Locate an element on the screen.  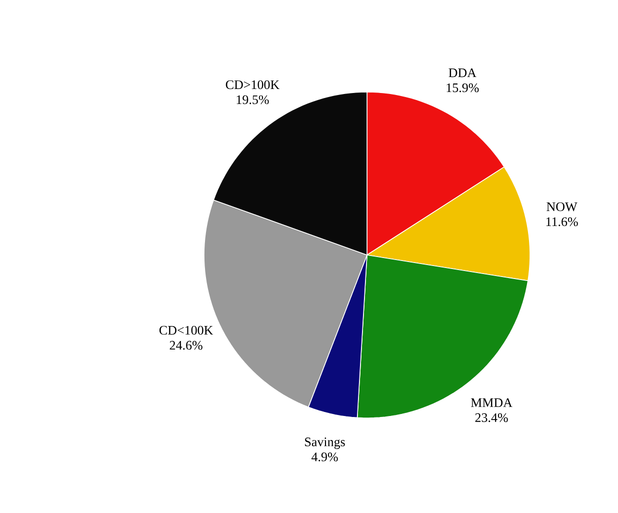
data-label: 15.9% is located at coordinates (462, 87).